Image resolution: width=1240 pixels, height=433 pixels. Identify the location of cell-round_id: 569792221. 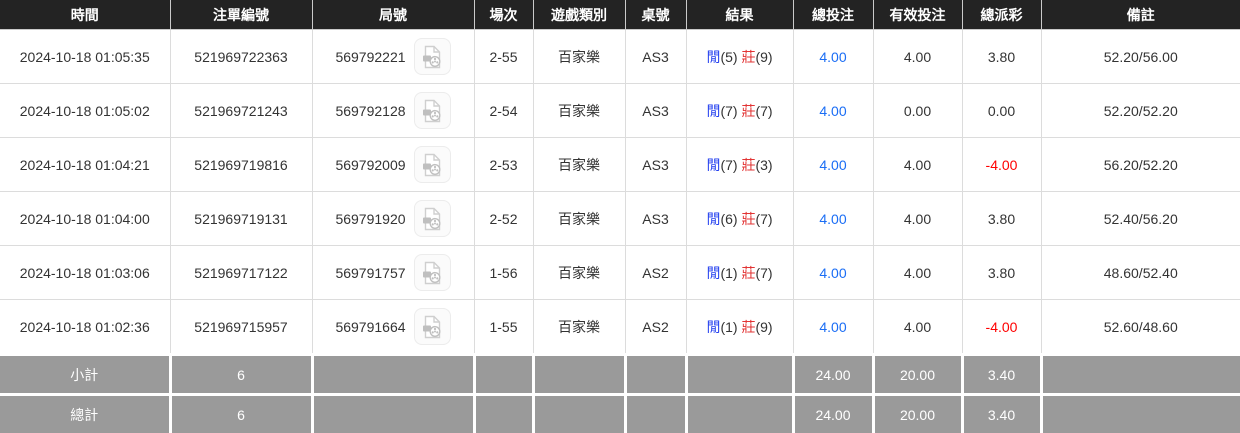
(393, 57).